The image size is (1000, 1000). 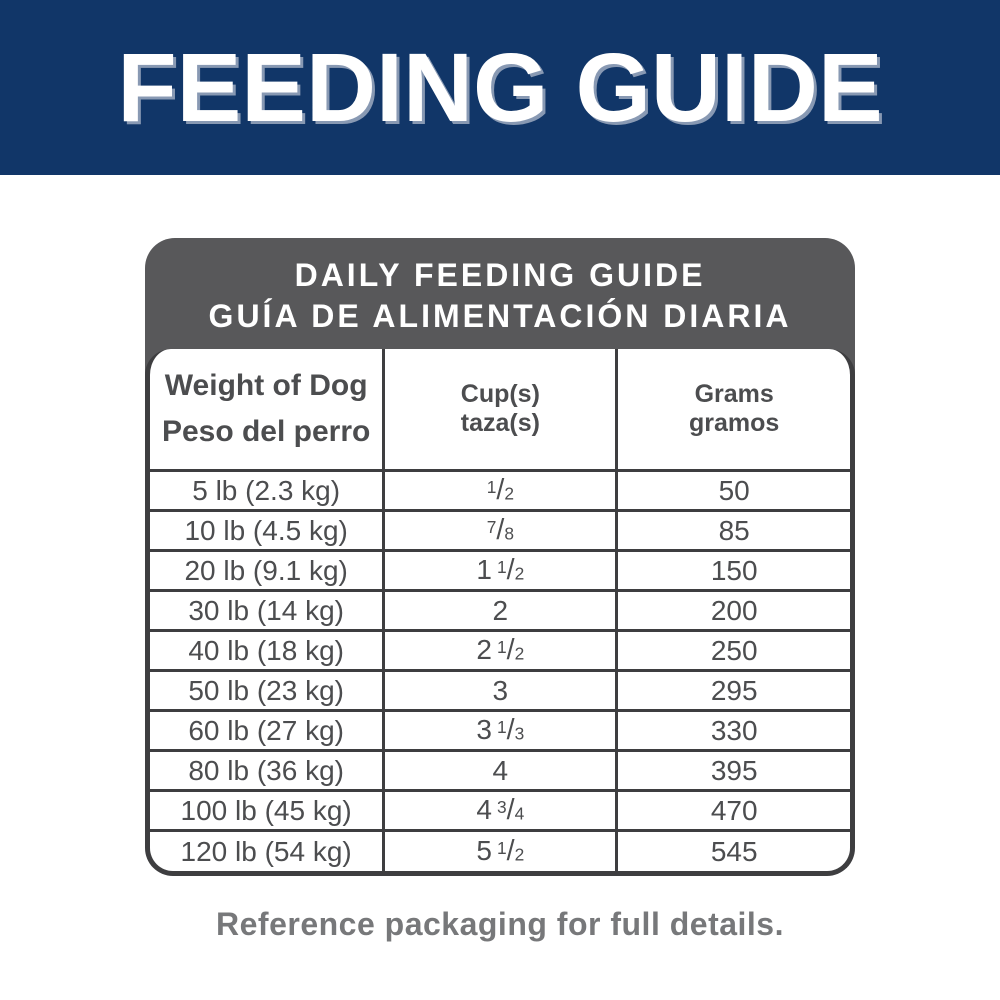 What do you see at coordinates (734, 423) in the screenshot?
I see `grams-header-es: gramos` at bounding box center [734, 423].